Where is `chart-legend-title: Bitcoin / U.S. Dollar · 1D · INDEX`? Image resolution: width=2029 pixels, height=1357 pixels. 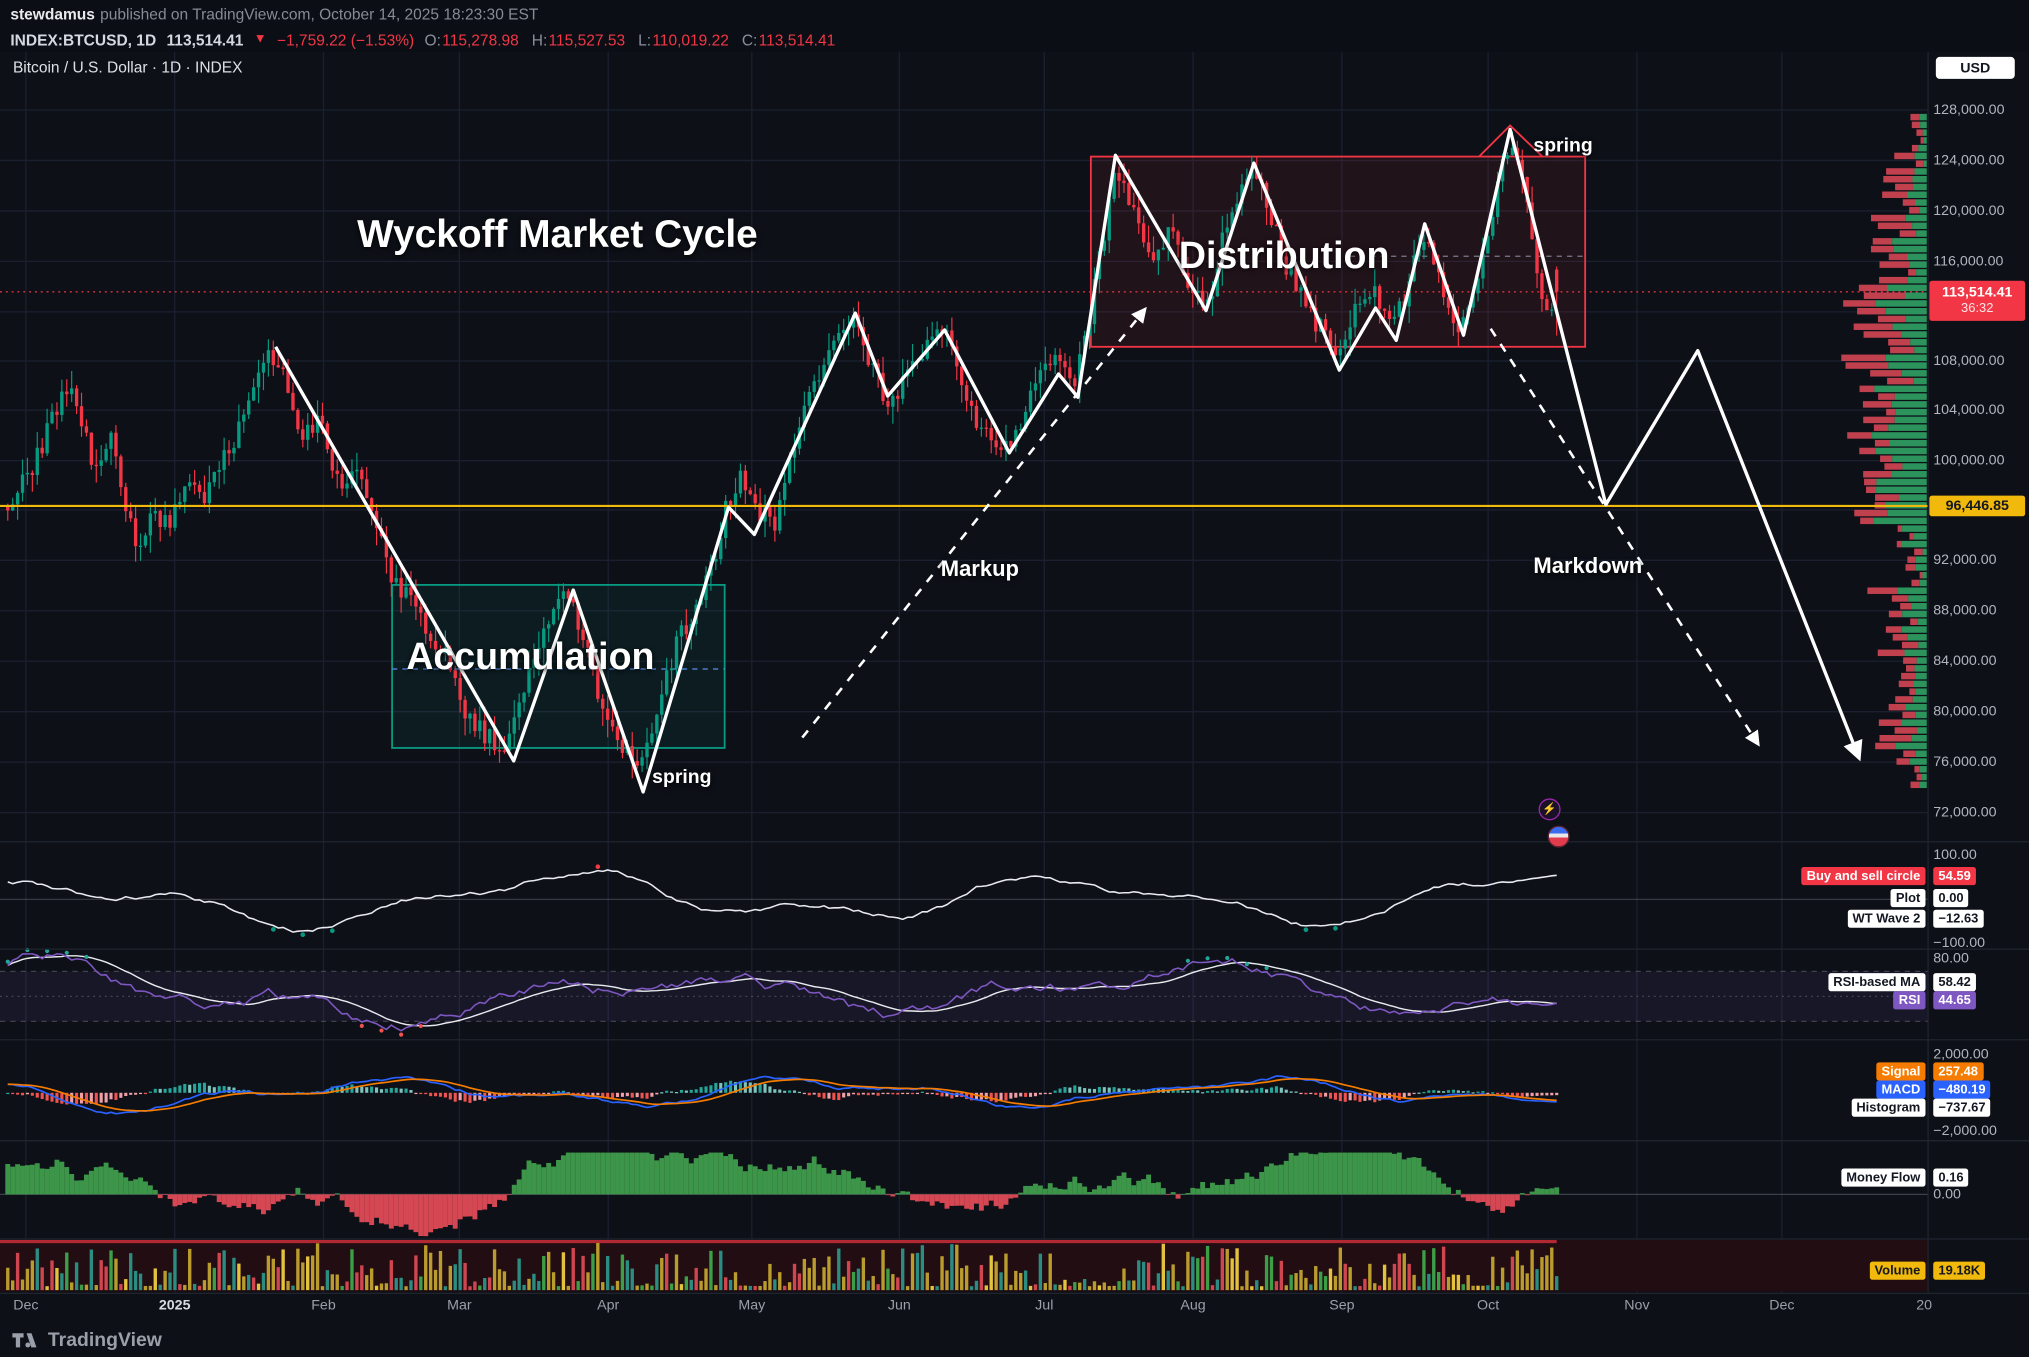
chart-legend-title: Bitcoin / U.S. Dollar · 1D · INDEX is located at coordinates (127, 67).